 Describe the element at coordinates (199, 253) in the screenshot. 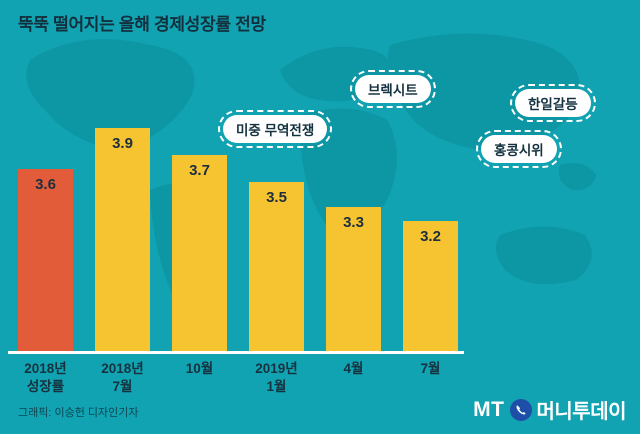

I see `bar-2018-10: 3.7` at that location.